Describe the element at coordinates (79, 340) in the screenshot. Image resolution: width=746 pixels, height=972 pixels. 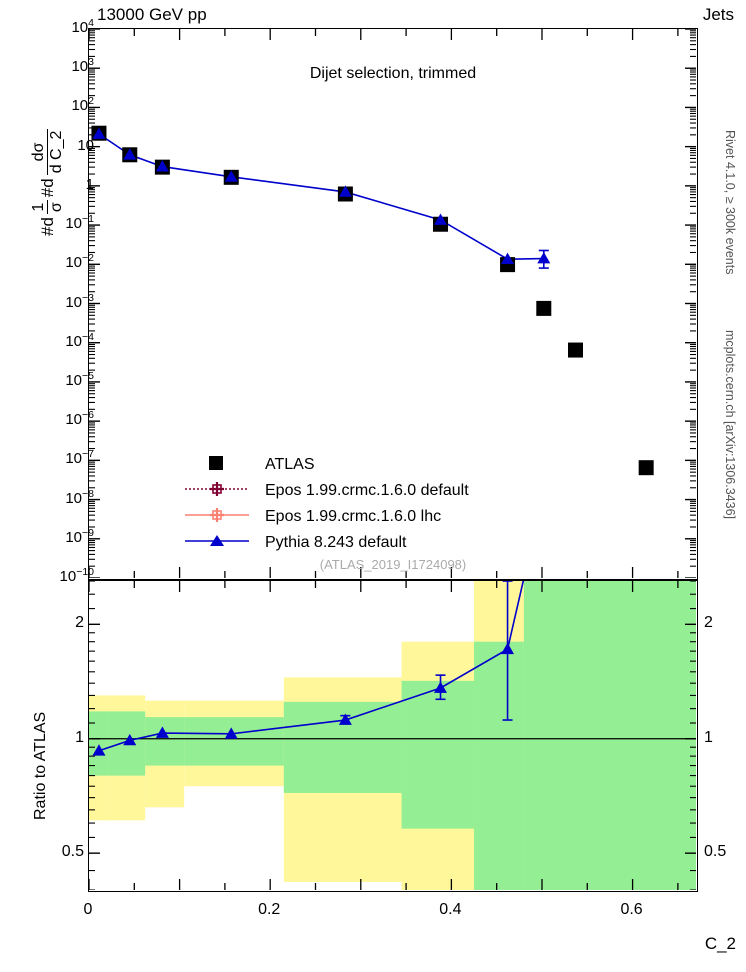
I see `main-ytick-label: 10⁻⁴` at that location.